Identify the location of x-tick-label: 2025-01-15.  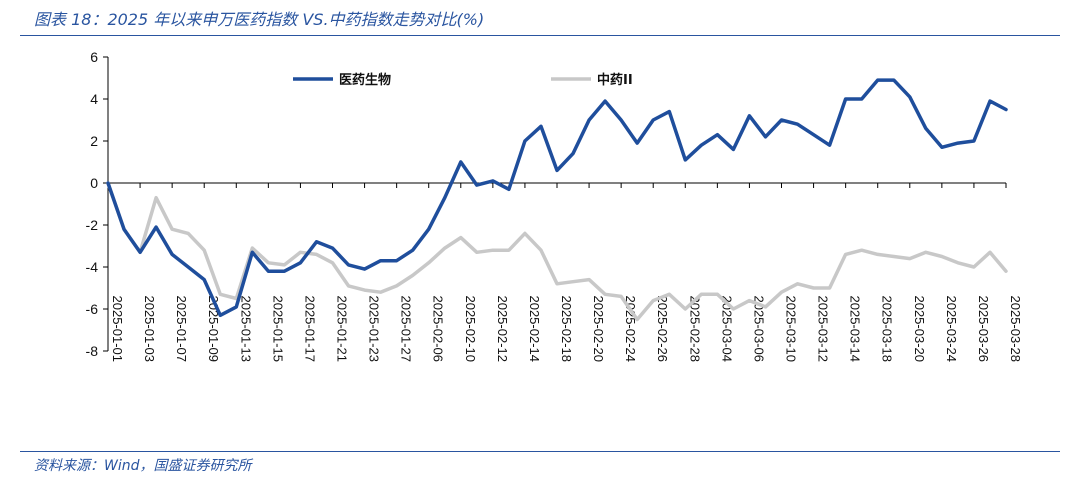
(277, 329).